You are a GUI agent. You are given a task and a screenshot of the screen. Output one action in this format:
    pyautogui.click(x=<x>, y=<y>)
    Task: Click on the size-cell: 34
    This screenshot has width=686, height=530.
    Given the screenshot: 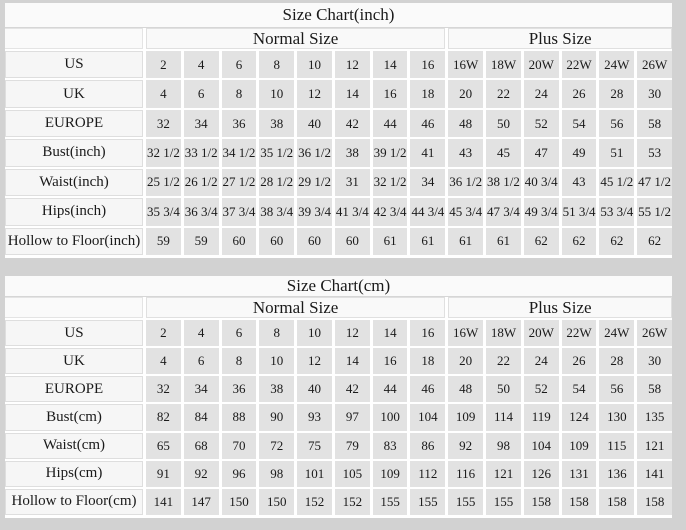 What is the action you would take?
    pyautogui.click(x=201, y=123)
    